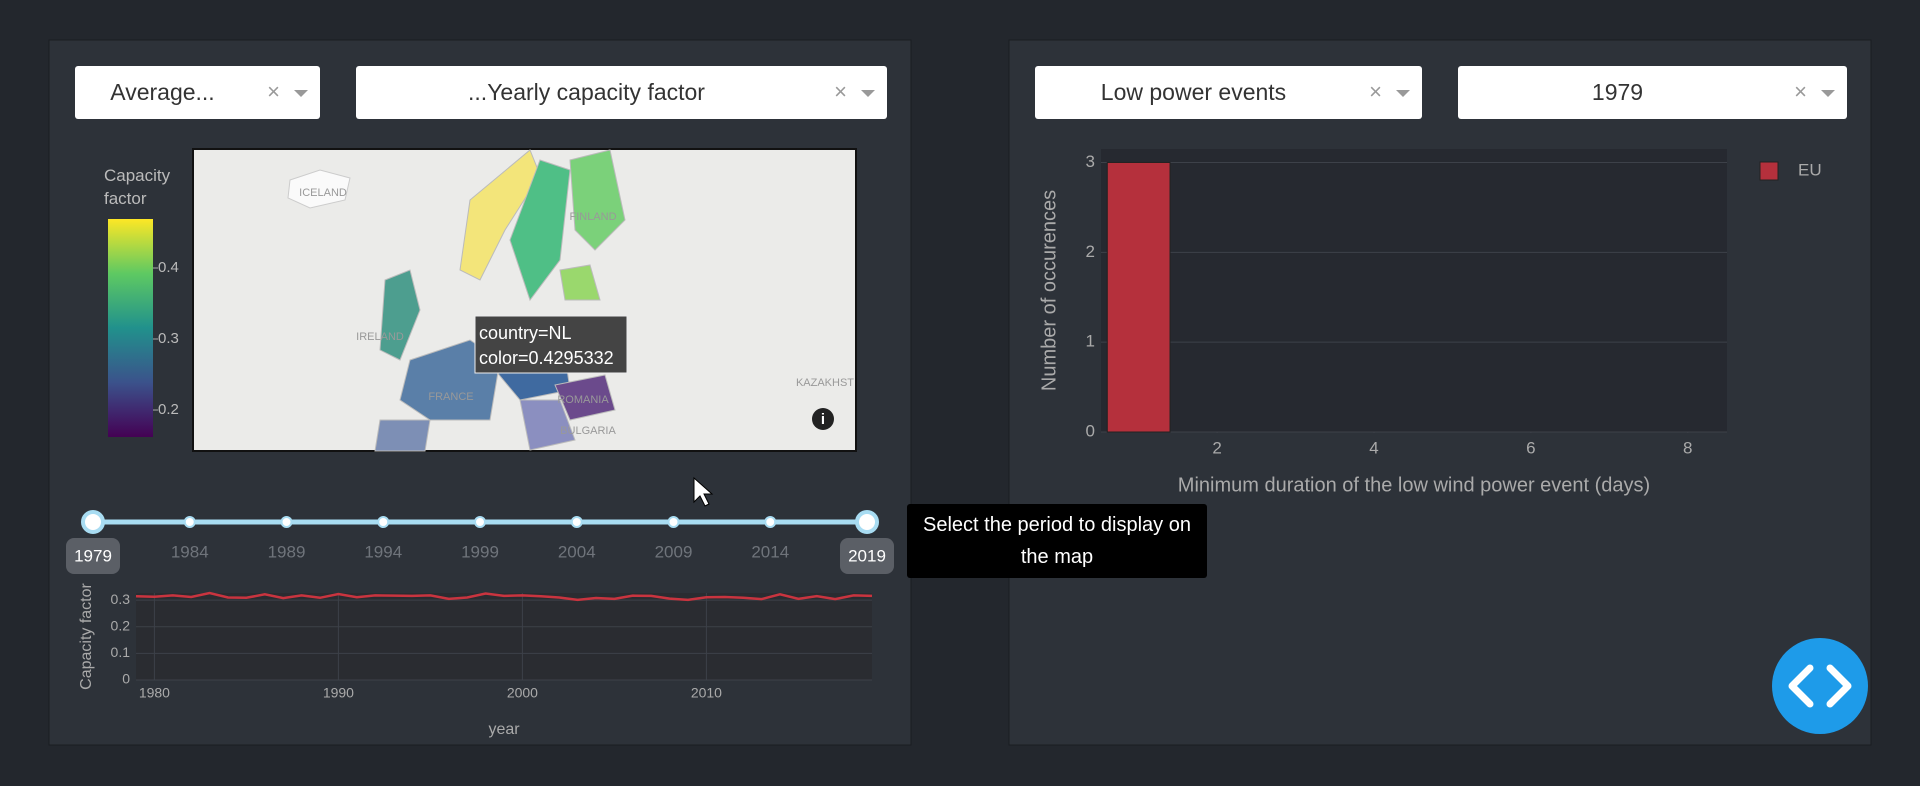 This screenshot has height=786, width=1920. What do you see at coordinates (588, 431) in the screenshot?
I see `map-label: BULGARIA` at bounding box center [588, 431].